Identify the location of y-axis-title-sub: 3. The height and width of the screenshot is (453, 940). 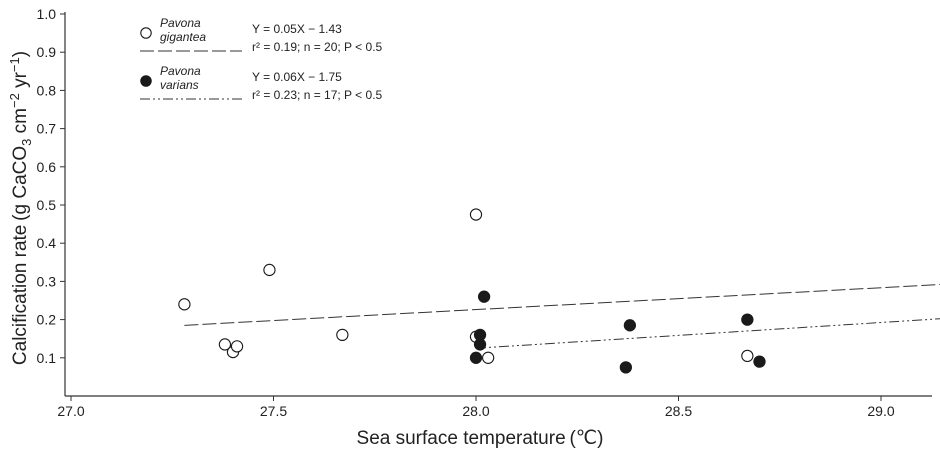
(26, 142).